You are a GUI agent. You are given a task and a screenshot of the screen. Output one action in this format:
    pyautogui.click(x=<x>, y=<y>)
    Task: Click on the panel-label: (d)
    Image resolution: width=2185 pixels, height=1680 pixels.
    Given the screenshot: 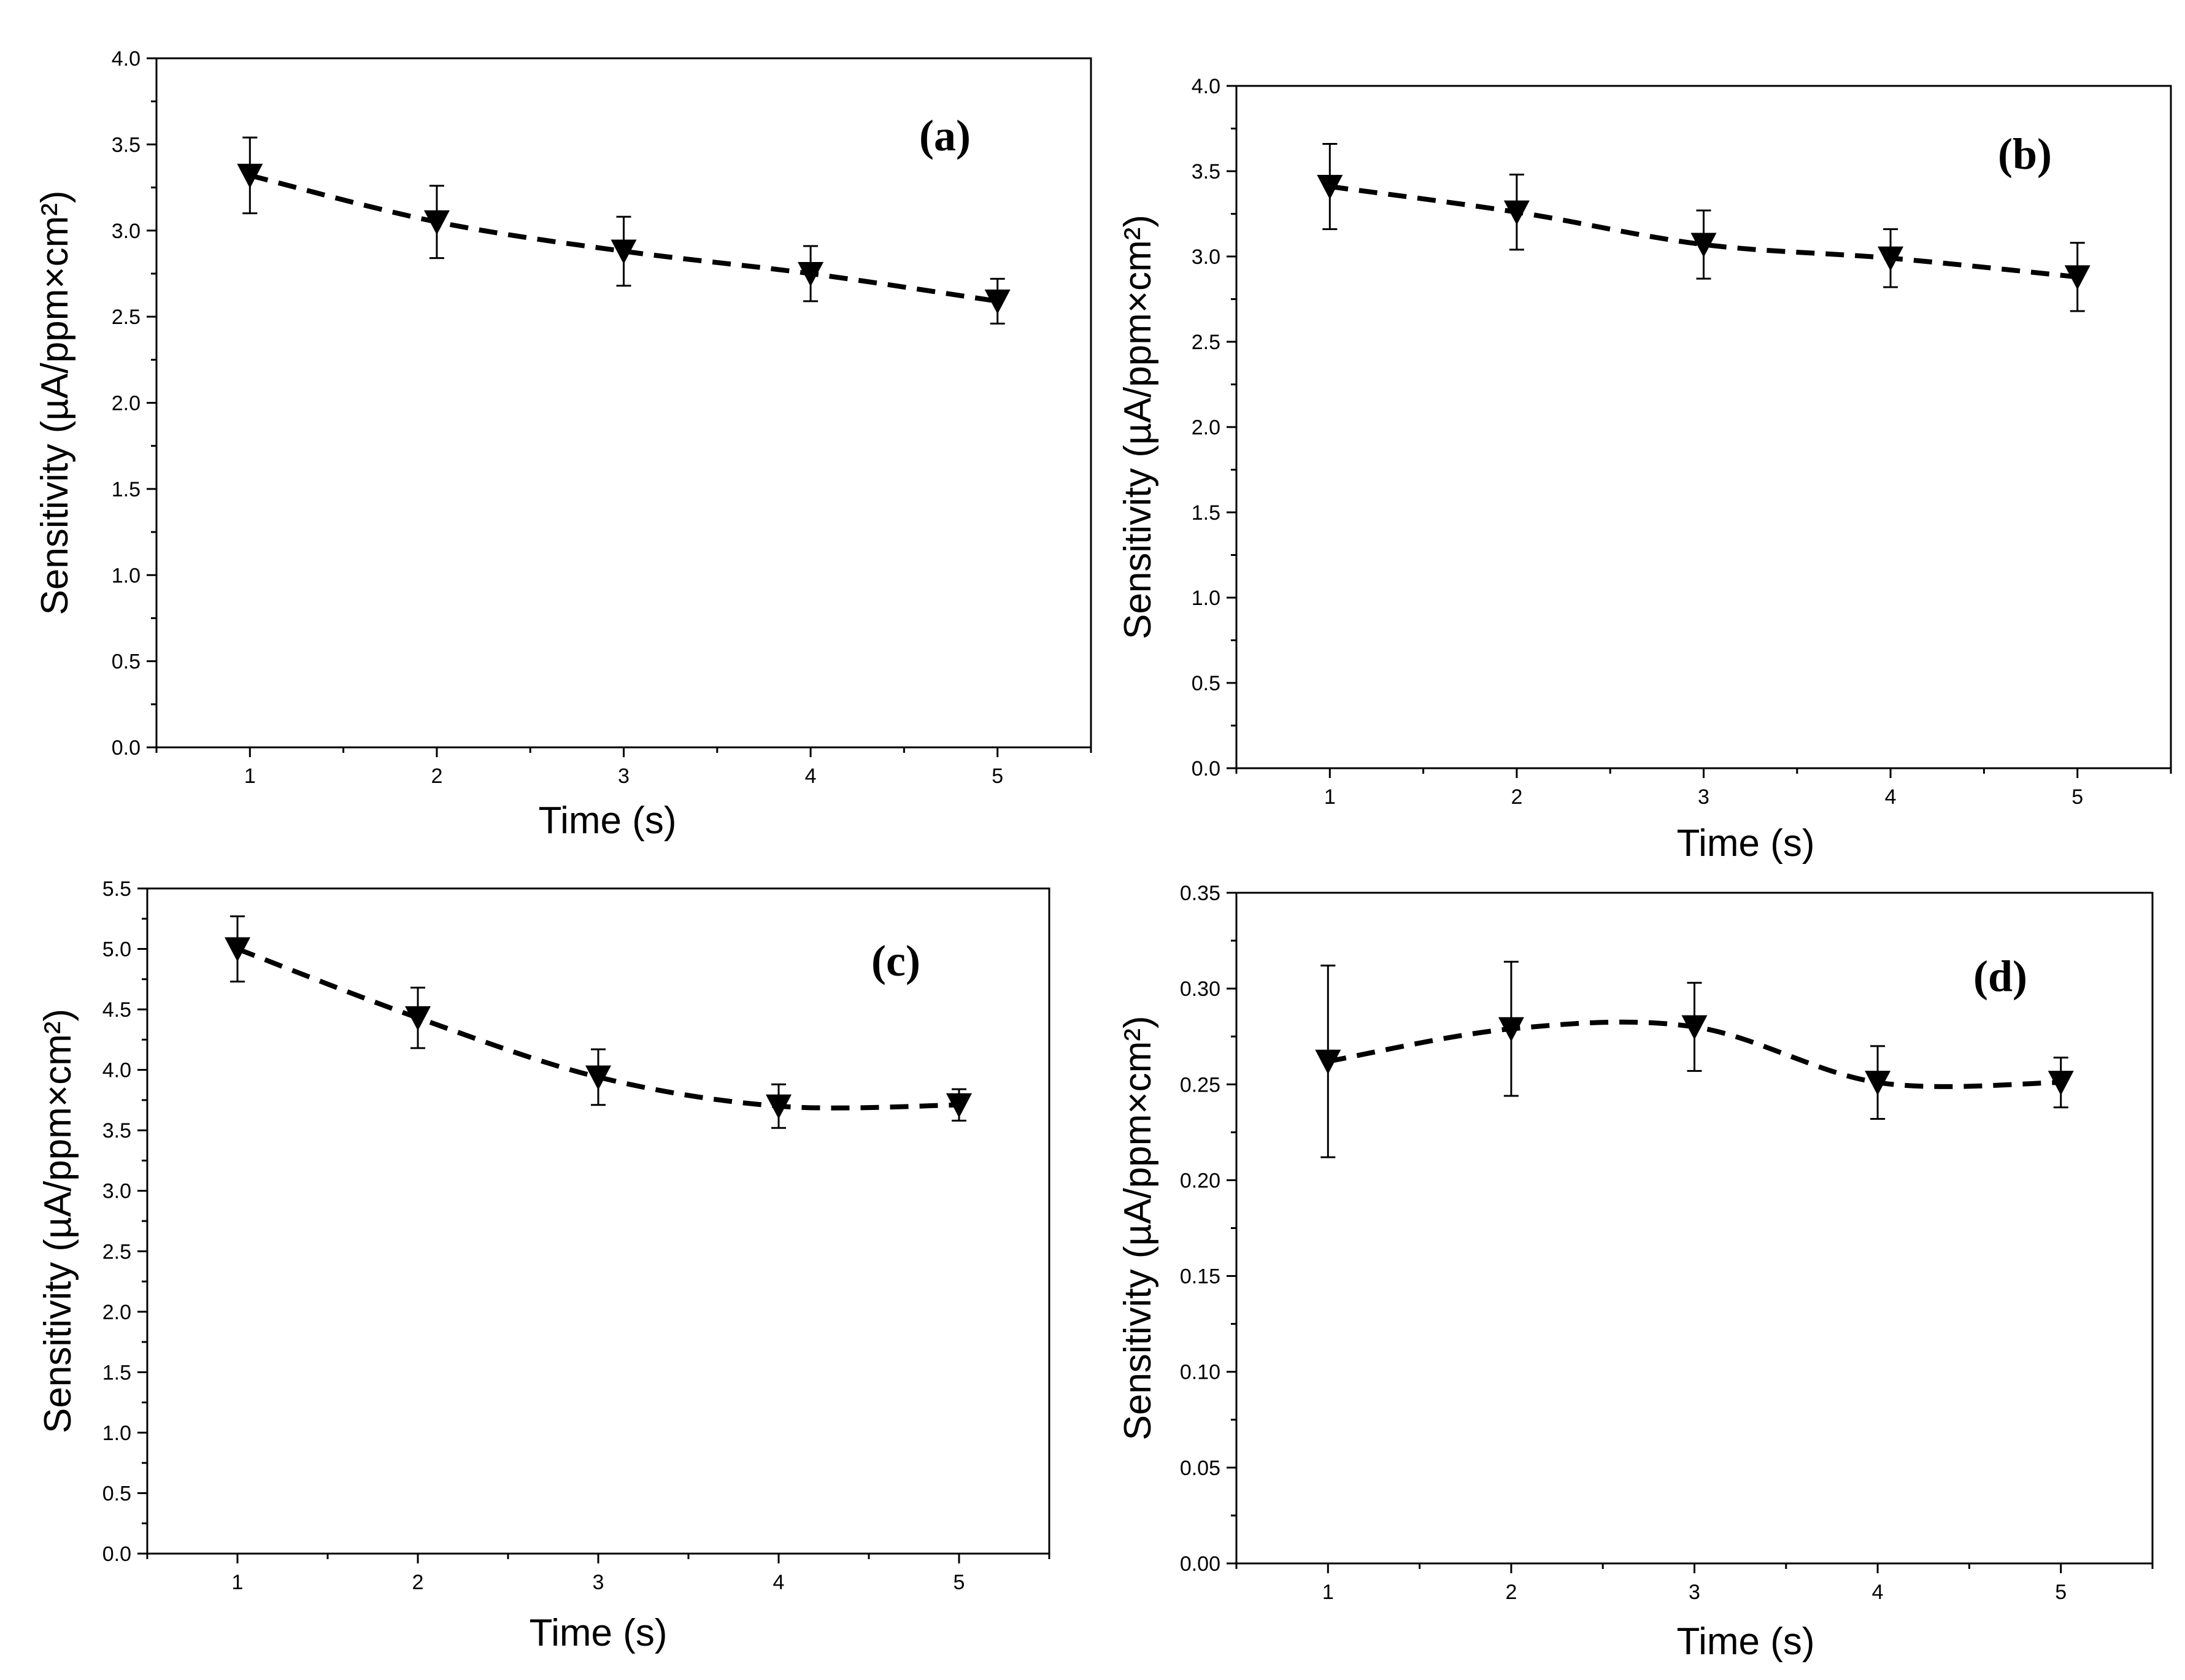 What is the action you would take?
    pyautogui.click(x=2000, y=977)
    